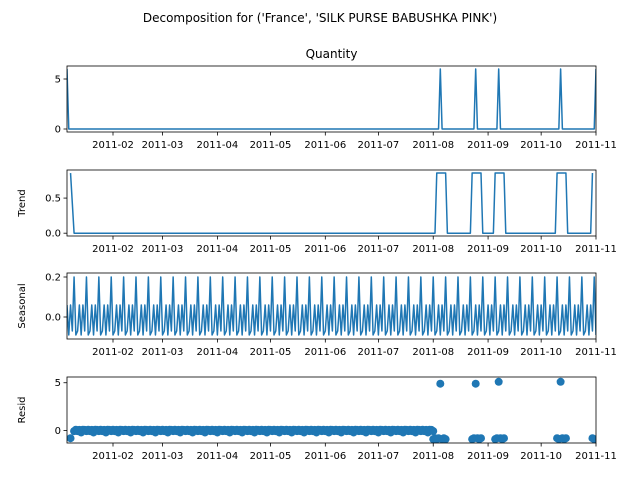 This screenshot has height=480, width=640. What do you see at coordinates (332, 54) in the screenshot?
I see `panel-title: Quantity` at bounding box center [332, 54].